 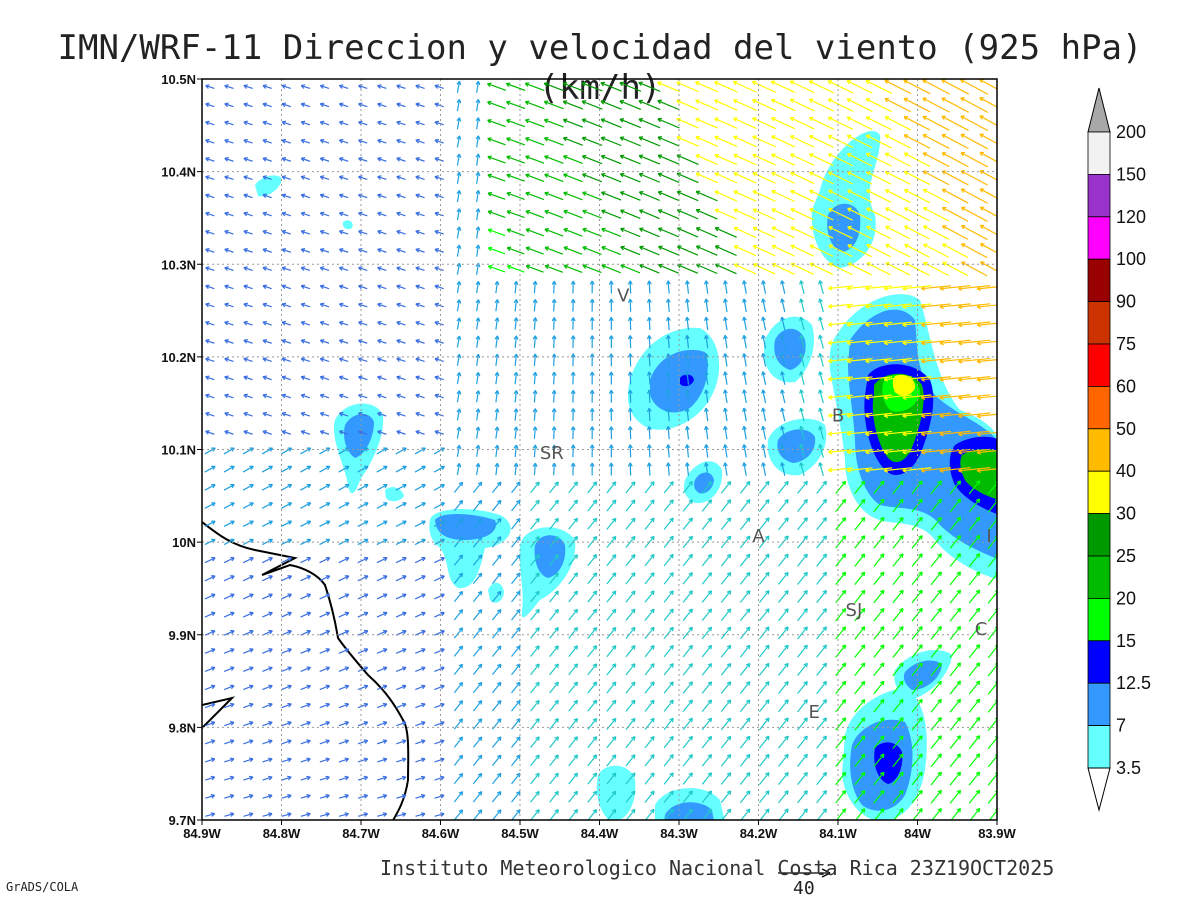 I want to click on colorbar-label: 150, so click(x=1131, y=174).